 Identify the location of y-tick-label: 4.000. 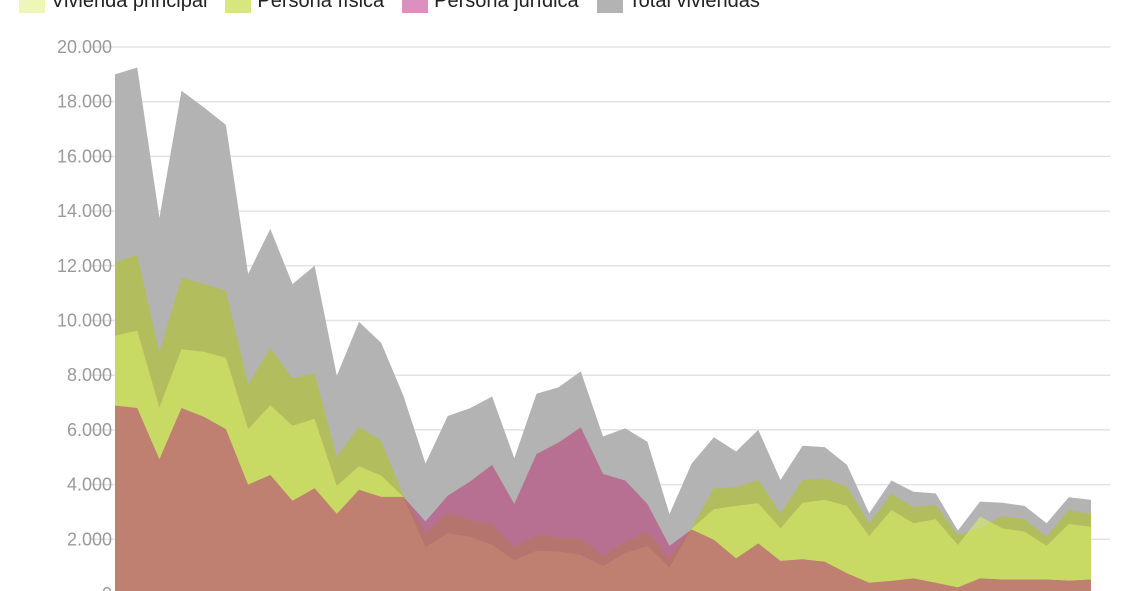
(89, 485).